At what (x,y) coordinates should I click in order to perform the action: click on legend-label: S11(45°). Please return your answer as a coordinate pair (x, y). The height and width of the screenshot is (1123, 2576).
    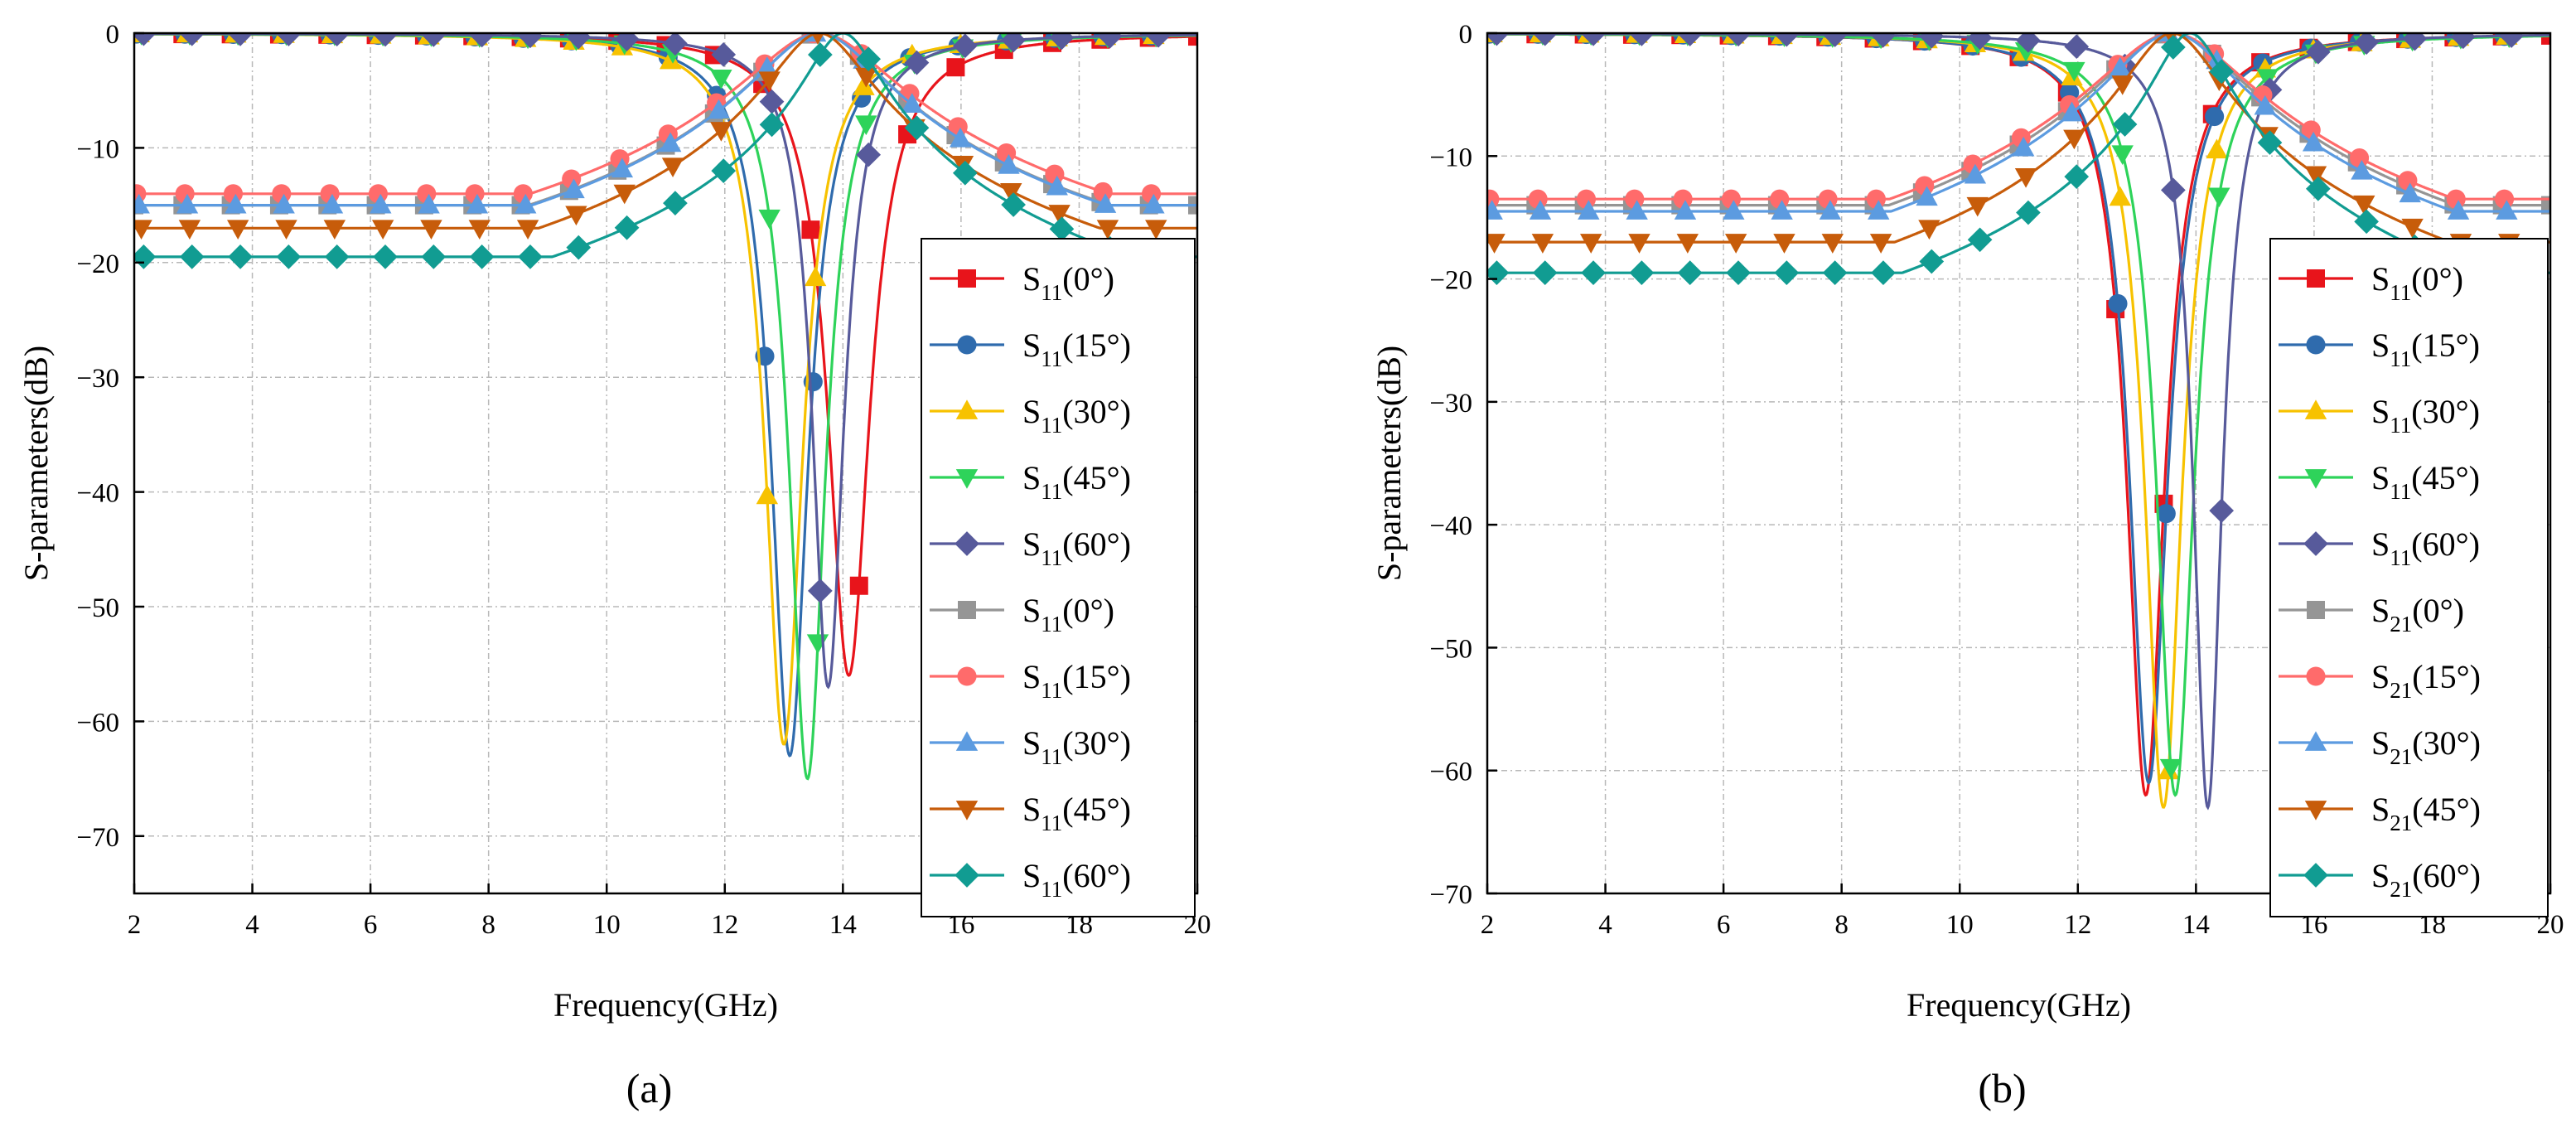
    Looking at the image, I should click on (1076, 481).